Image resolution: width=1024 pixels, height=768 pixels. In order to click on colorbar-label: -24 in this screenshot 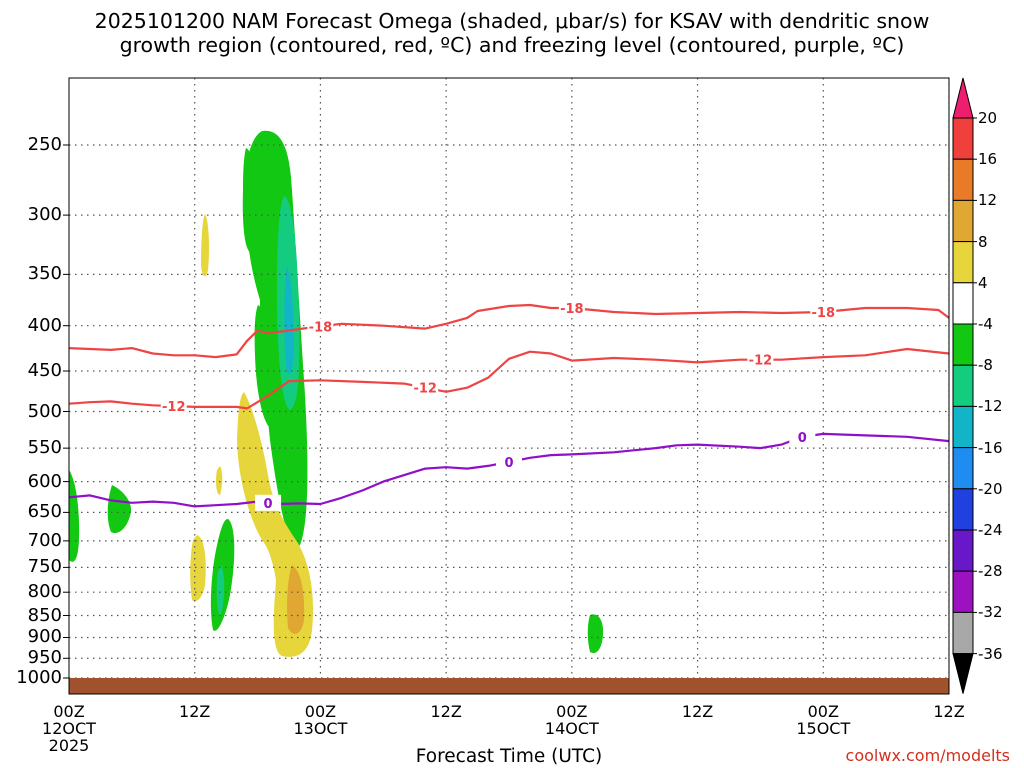, I will do `click(990, 530)`.